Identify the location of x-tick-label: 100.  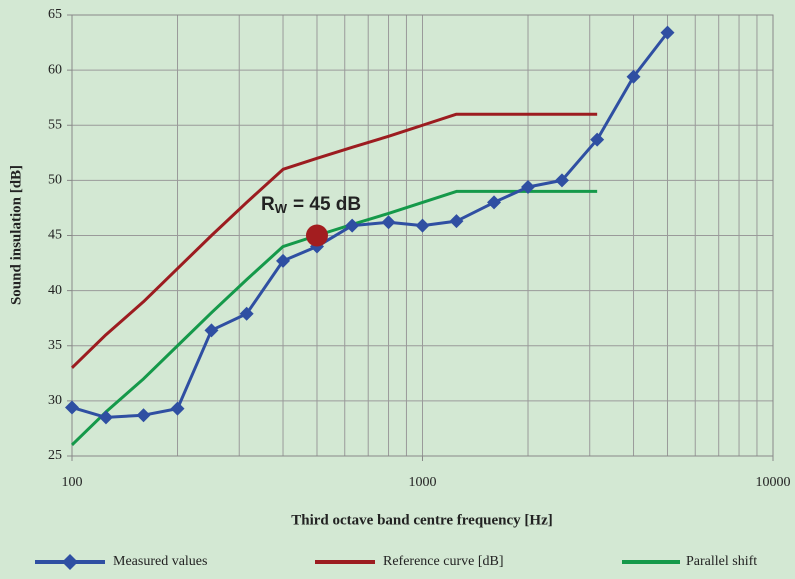
(72, 482).